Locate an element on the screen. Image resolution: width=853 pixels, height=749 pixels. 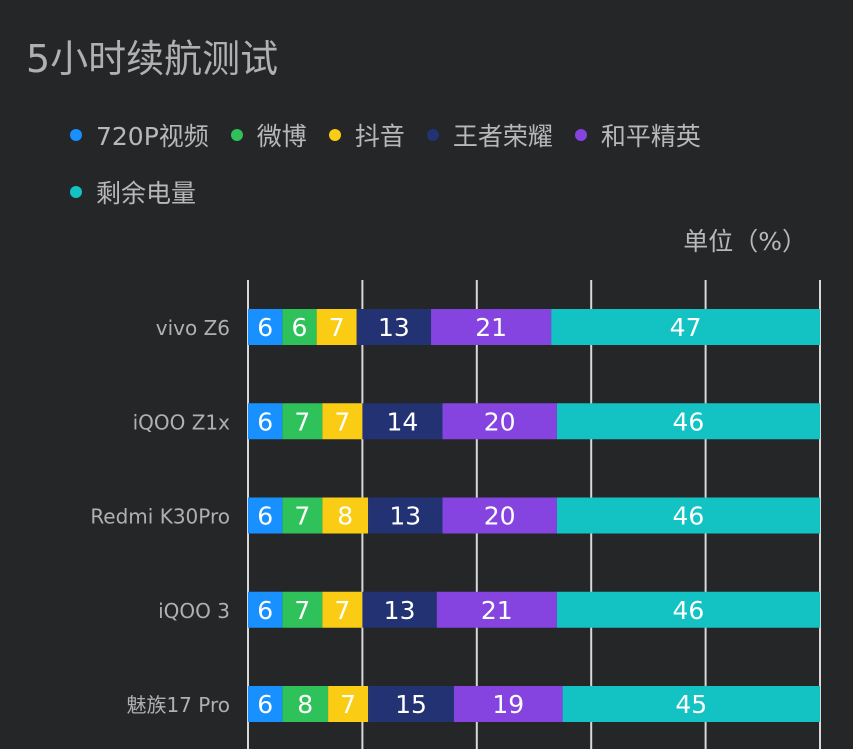
data-label: 47 is located at coordinates (686, 327).